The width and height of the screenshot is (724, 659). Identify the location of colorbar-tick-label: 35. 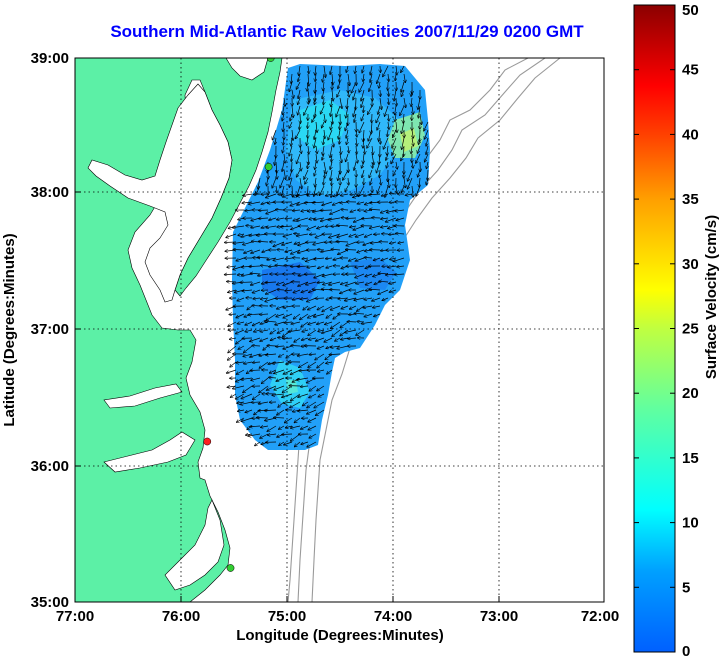
(690, 199).